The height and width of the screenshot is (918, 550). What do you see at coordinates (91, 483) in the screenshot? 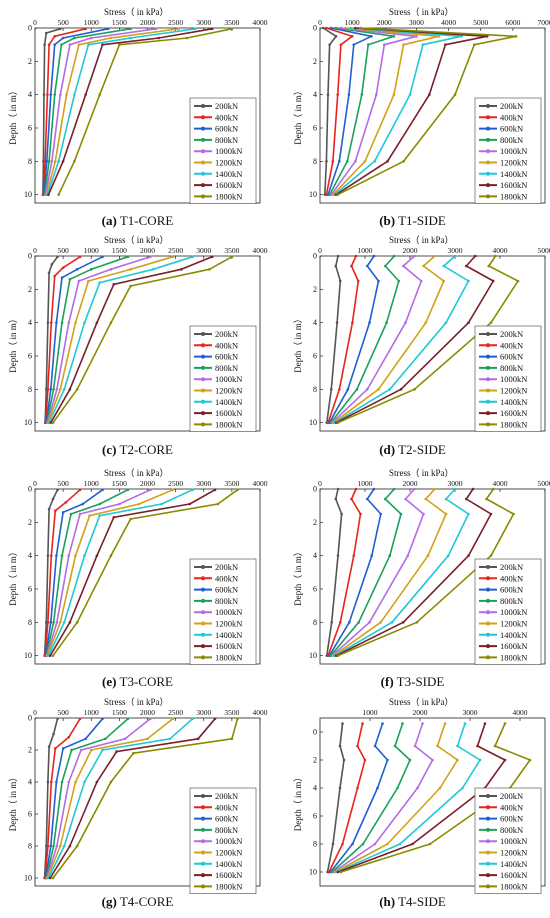
I see `x-tick-label: 1000` at bounding box center [91, 483].